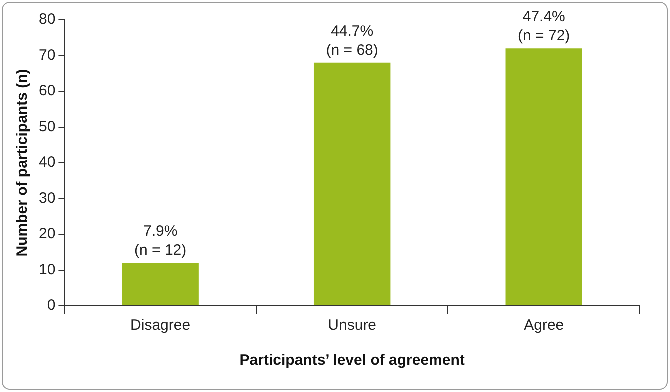  What do you see at coordinates (352, 40) in the screenshot?
I see `data-label: 44.7% (n = 68)` at bounding box center [352, 40].